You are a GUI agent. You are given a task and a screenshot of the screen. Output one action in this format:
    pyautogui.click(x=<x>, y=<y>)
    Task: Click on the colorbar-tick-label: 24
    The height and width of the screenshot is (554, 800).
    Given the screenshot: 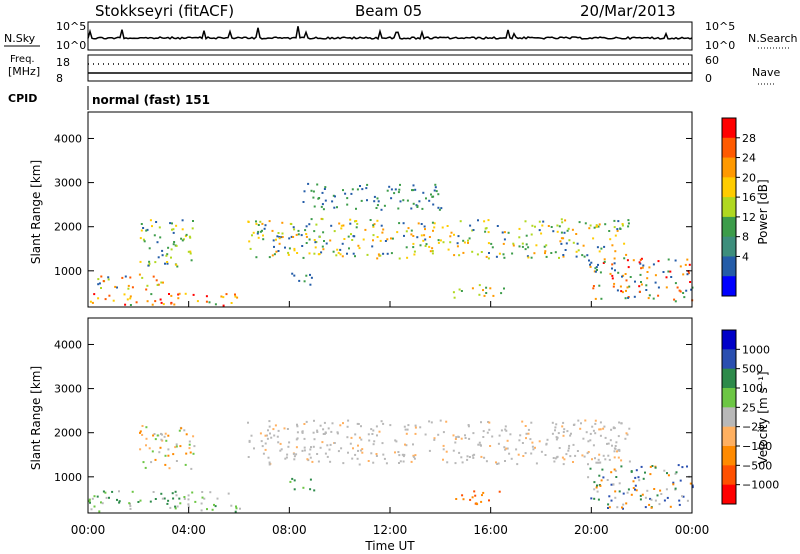 What is the action you would take?
    pyautogui.click(x=749, y=158)
    